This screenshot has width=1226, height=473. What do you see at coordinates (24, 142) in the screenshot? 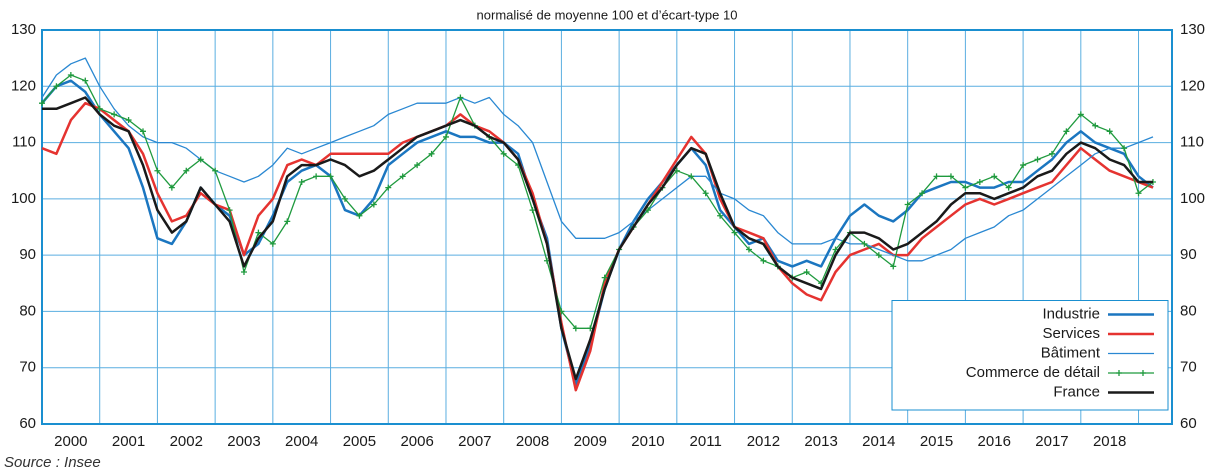
I see `y-tick-label: 110` at bounding box center [24, 142].